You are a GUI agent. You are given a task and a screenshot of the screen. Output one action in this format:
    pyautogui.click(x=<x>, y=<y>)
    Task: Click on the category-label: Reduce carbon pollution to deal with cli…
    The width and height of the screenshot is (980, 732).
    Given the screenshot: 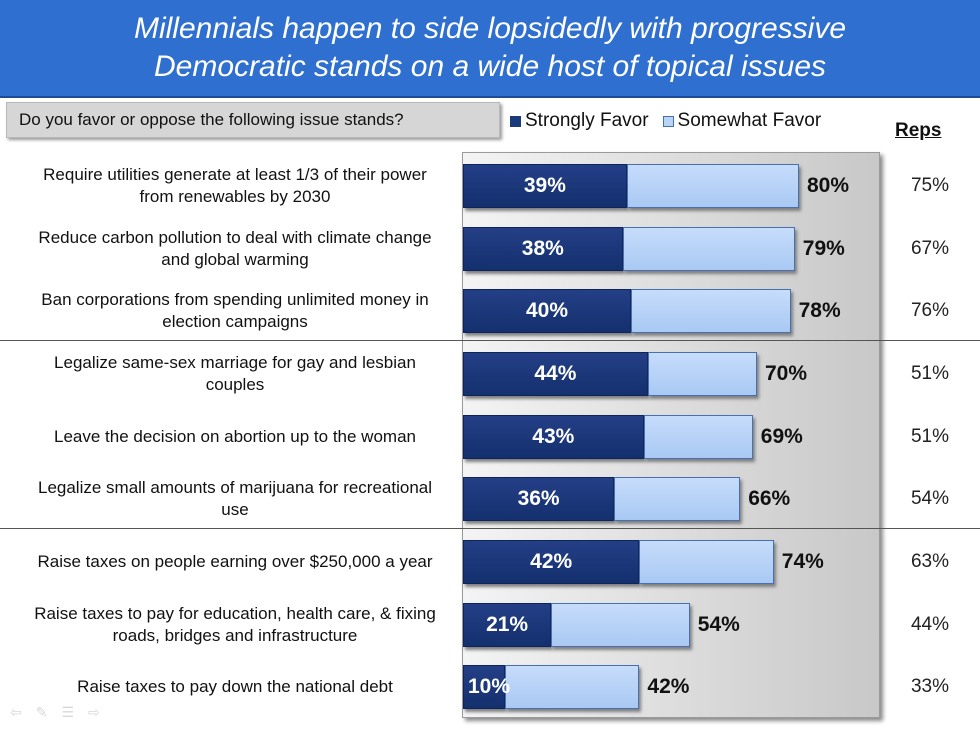 What is the action you would take?
    pyautogui.click(x=235, y=248)
    